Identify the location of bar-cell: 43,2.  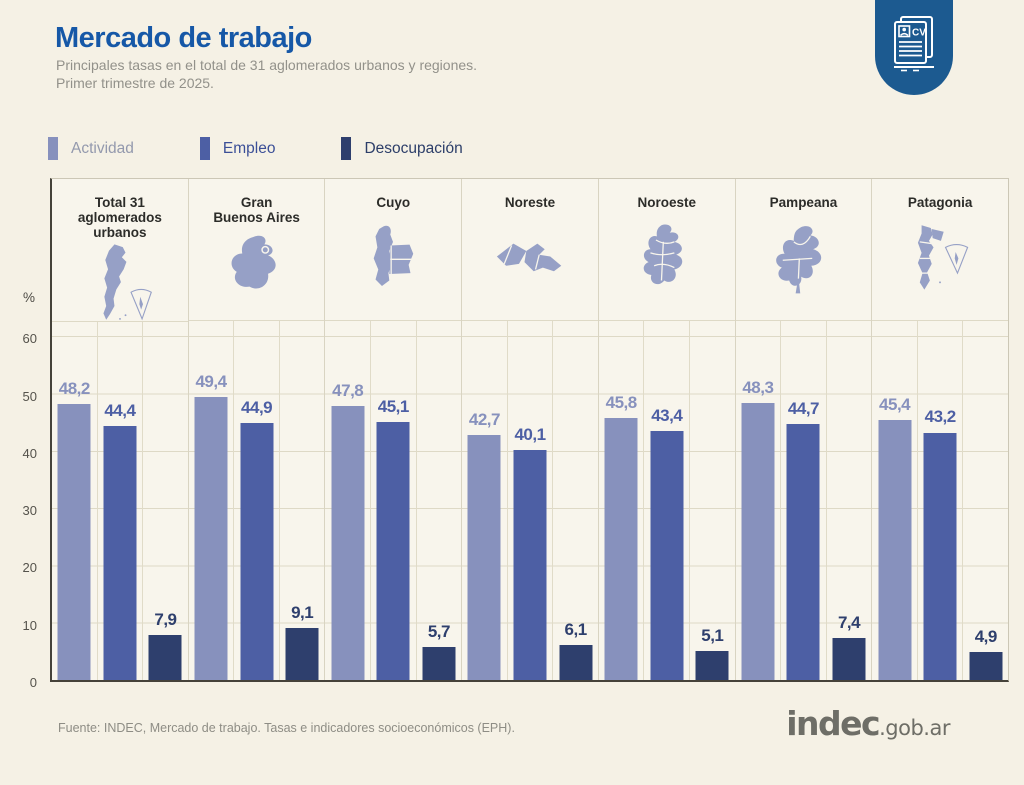
(941, 500).